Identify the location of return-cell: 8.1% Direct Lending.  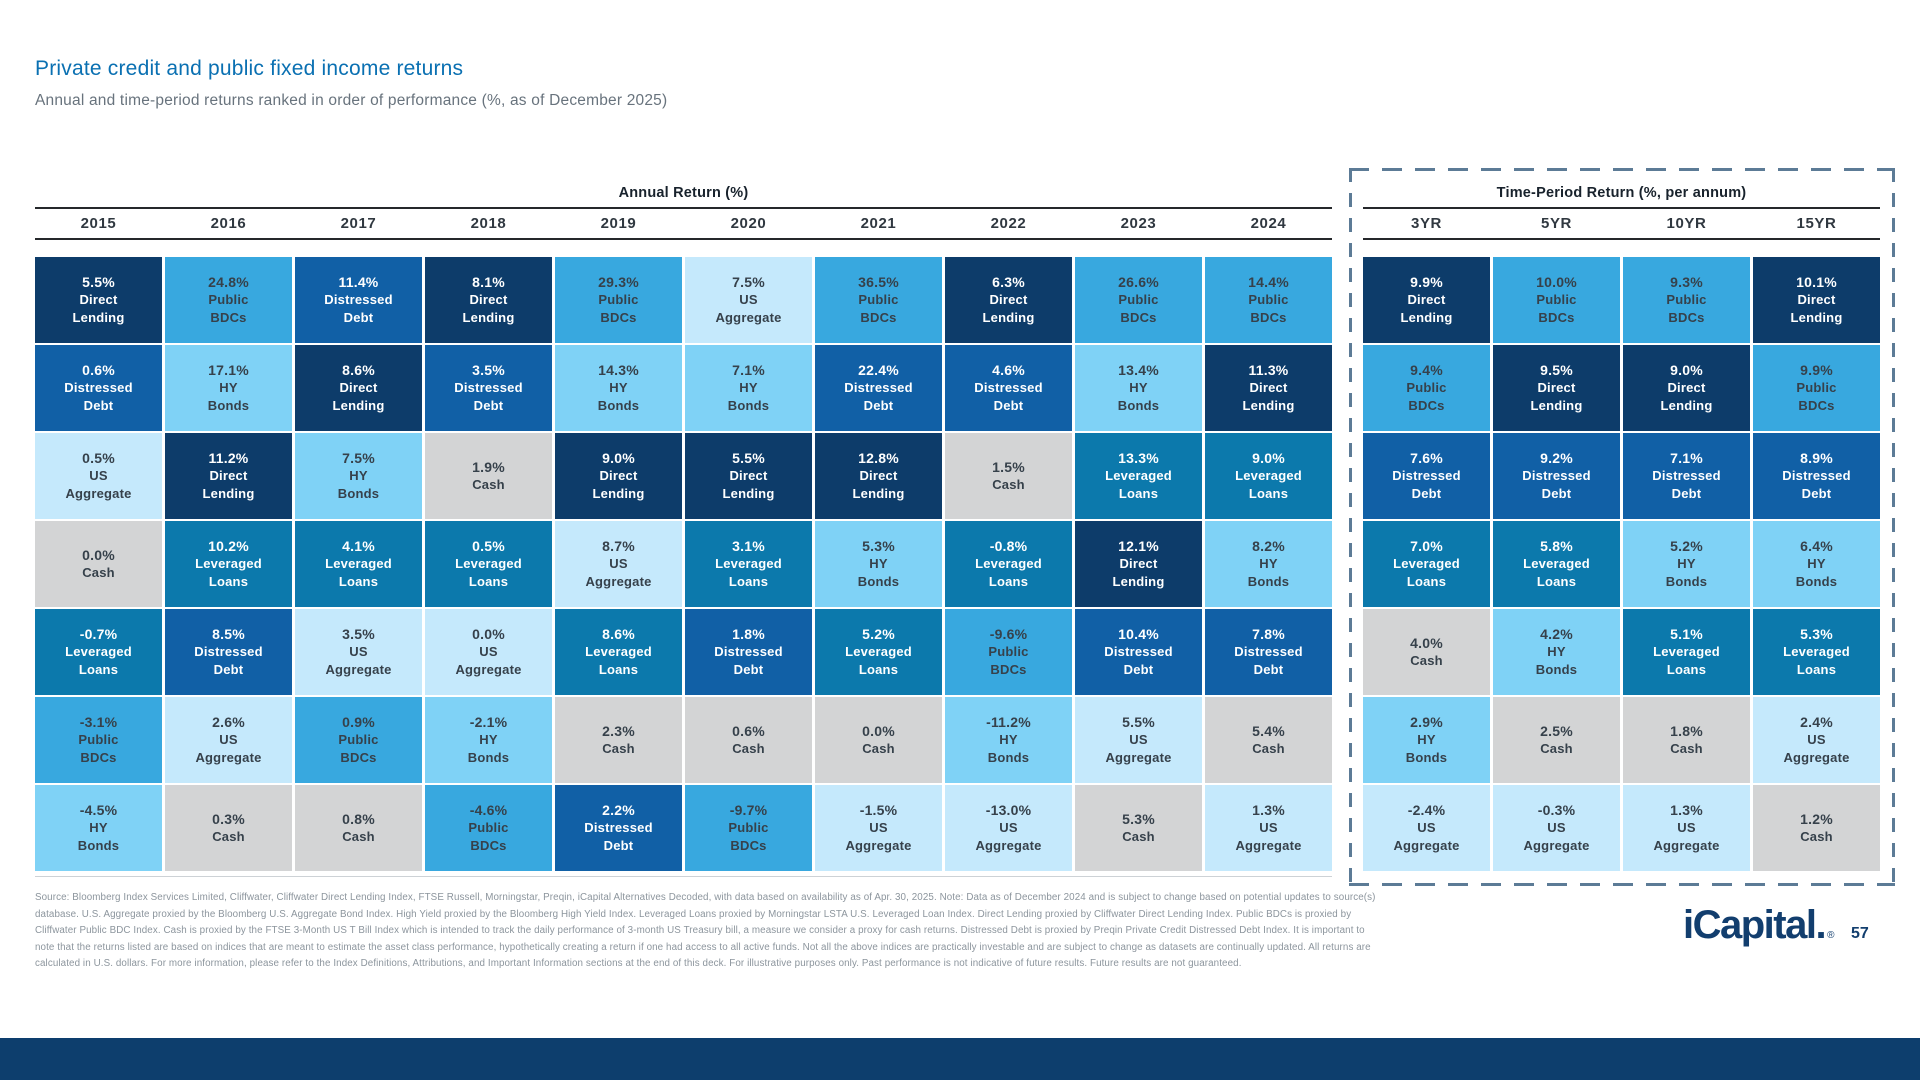
(488, 300).